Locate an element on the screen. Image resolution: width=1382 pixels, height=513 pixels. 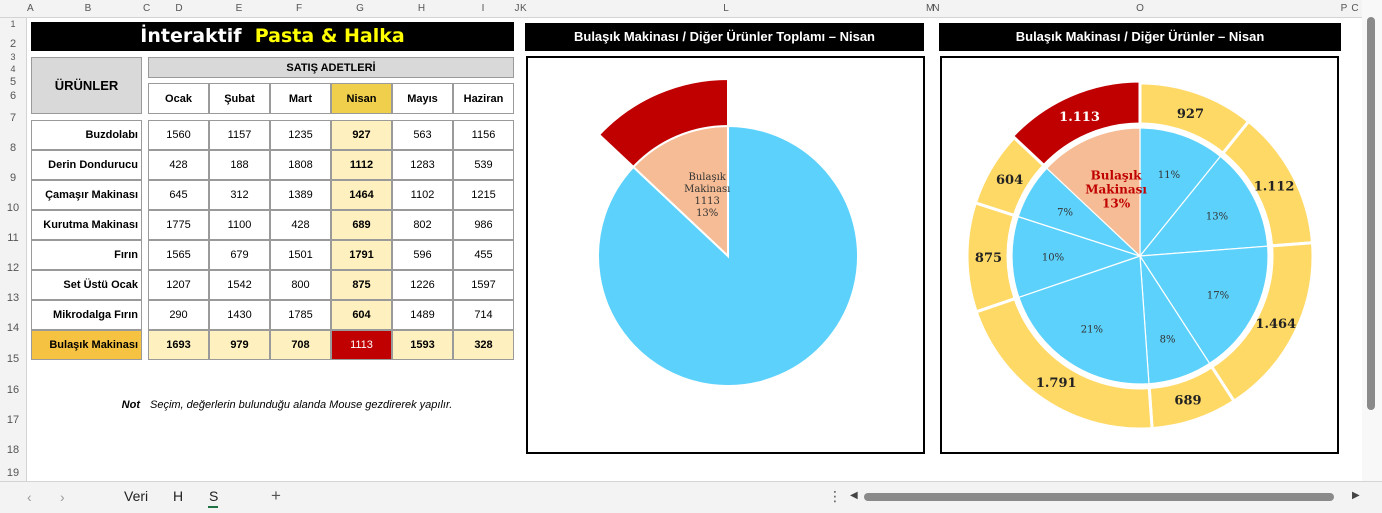
sales-cell: 1215 is located at coordinates (483, 195).